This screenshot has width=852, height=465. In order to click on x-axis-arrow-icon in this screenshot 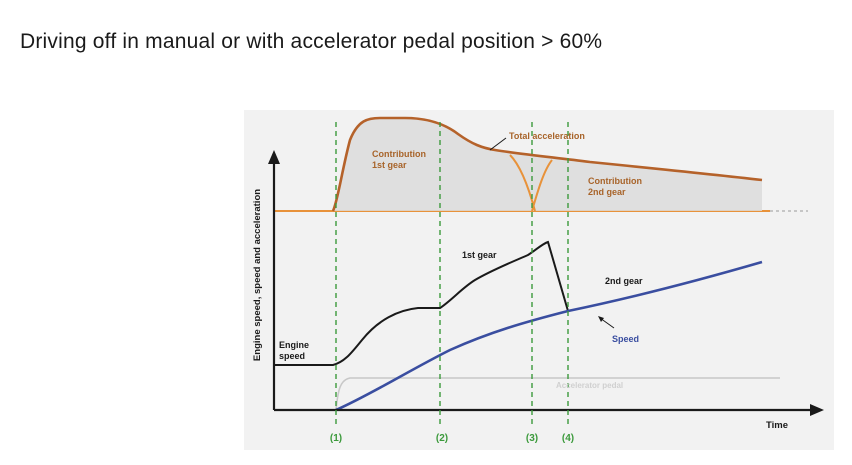, I will do `click(817, 410)`.